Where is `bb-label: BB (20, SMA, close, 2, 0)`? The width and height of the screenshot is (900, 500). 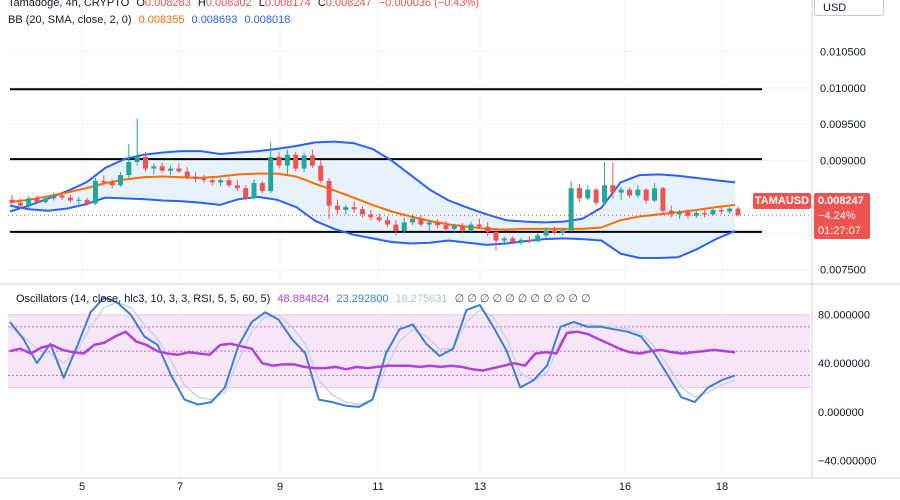
bb-label: BB (20, SMA, close, 2, 0) is located at coordinates (70, 20).